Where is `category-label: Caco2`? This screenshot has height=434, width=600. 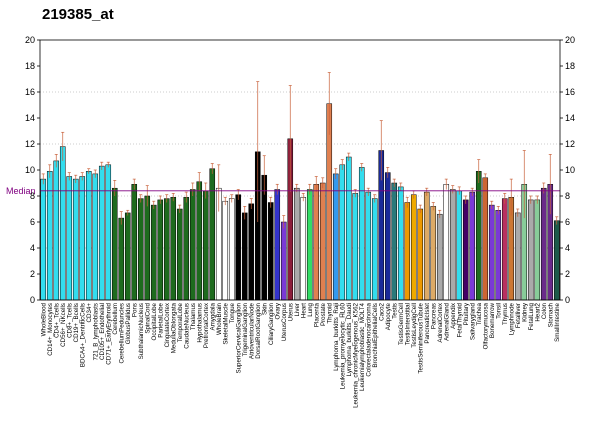
category-label: Caco2 is located at coordinates (381, 311).